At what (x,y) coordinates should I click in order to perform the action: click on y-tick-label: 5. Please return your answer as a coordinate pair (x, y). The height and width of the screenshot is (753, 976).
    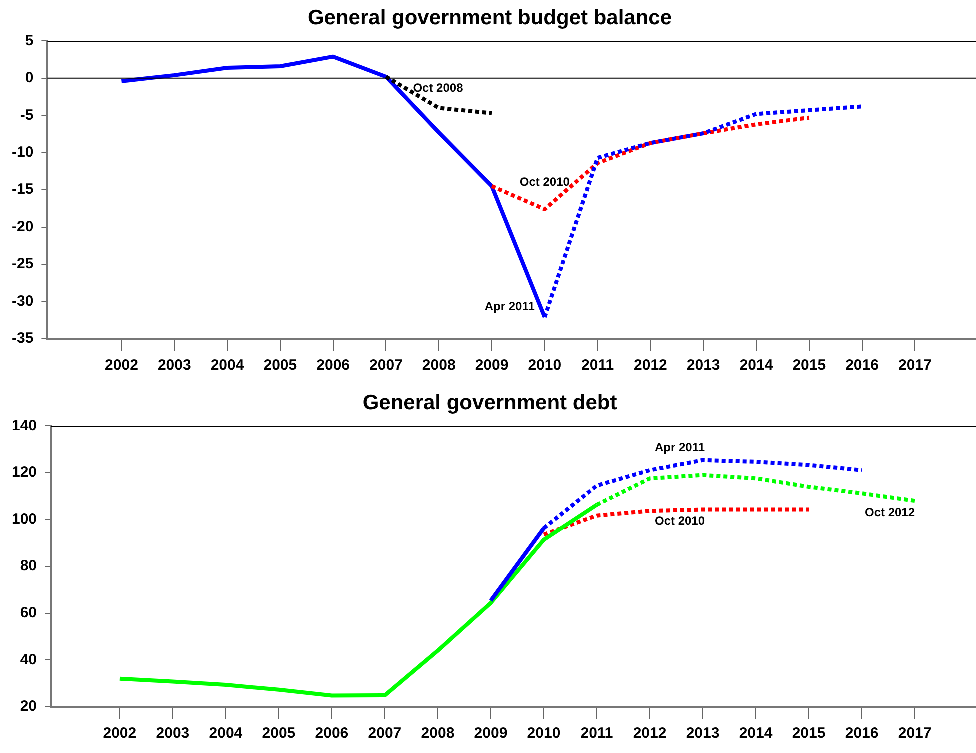
    Looking at the image, I should click on (29, 41).